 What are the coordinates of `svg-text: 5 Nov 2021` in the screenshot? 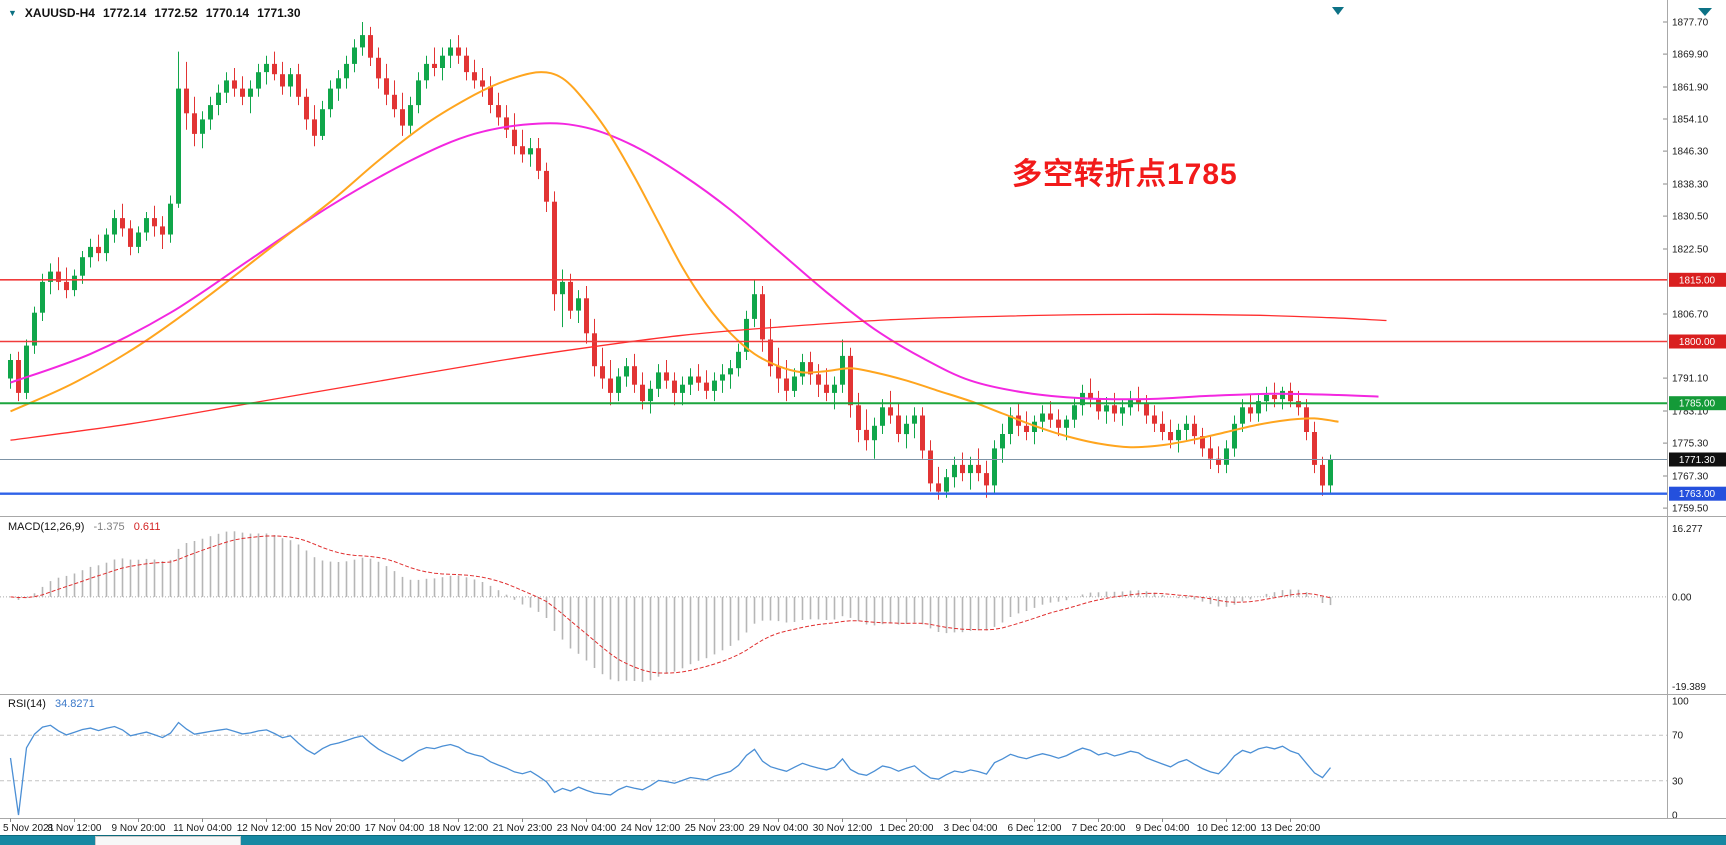 It's located at (29, 828).